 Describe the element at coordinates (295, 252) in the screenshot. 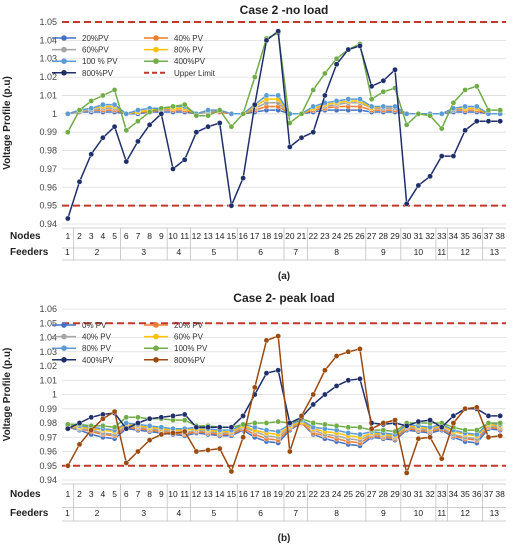

I see `feeder-label: 7` at that location.